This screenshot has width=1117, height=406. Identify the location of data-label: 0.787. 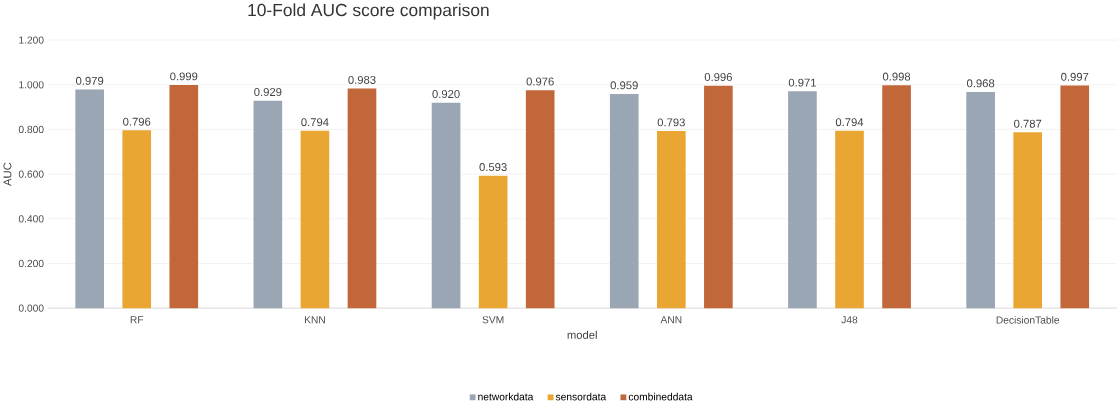
(1028, 123).